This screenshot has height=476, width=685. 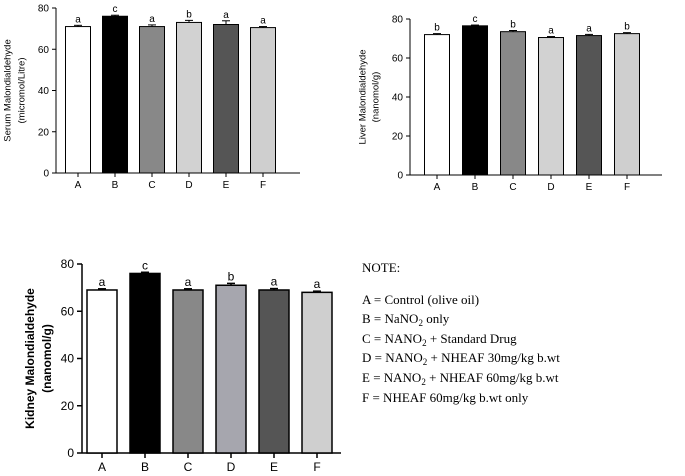 I want to click on significance-letter-A: b, so click(x=437, y=28).